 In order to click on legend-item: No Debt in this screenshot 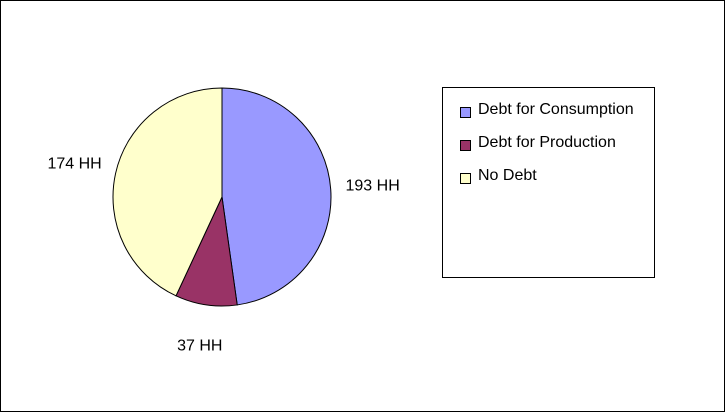, I will do `click(550, 177)`.